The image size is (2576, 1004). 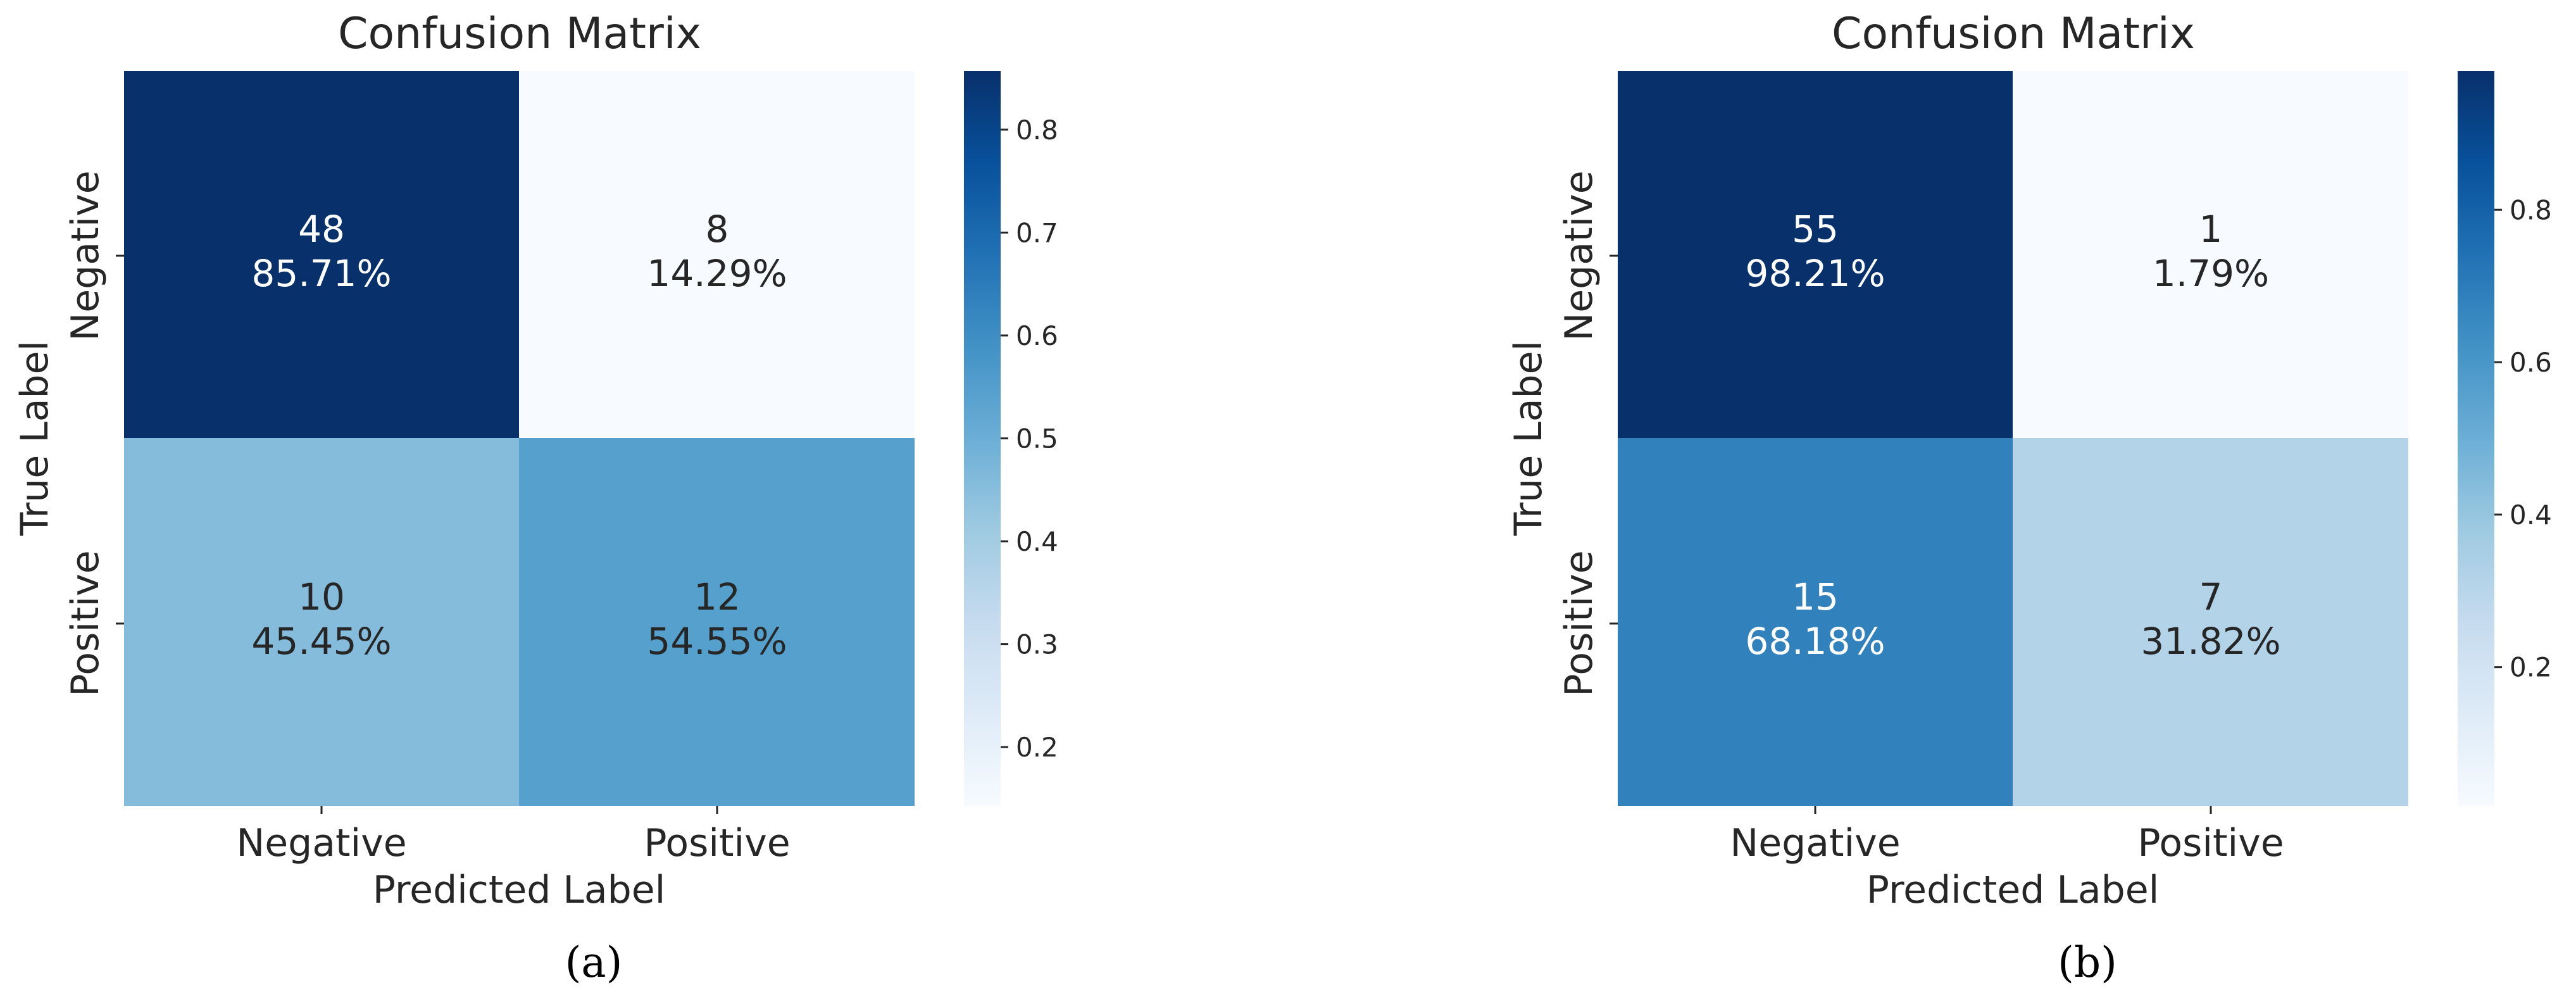 What do you see at coordinates (1815, 641) in the screenshot?
I see `cell-percent: 68.18%` at bounding box center [1815, 641].